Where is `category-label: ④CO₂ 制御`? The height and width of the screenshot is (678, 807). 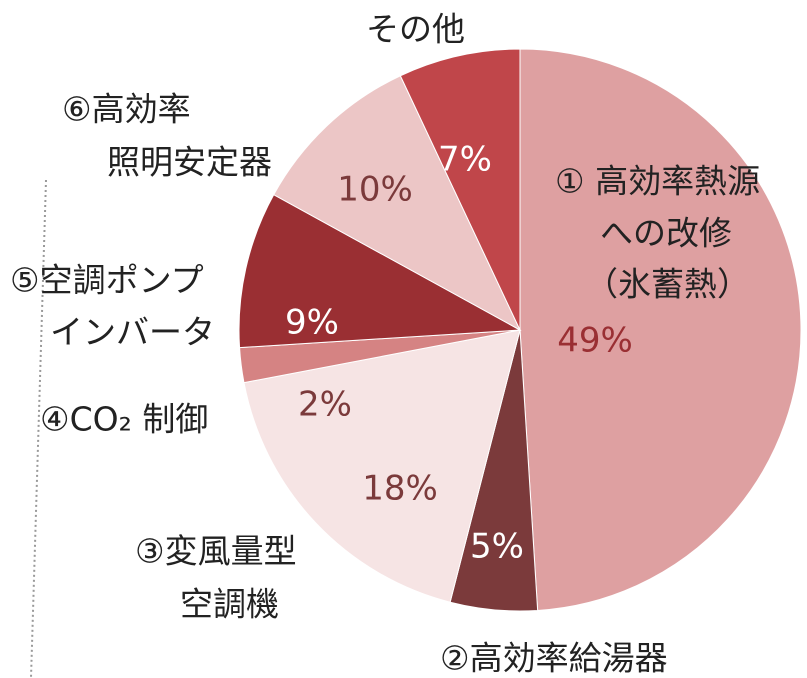
category-label: ④CO₂ 制御 is located at coordinates (124, 419).